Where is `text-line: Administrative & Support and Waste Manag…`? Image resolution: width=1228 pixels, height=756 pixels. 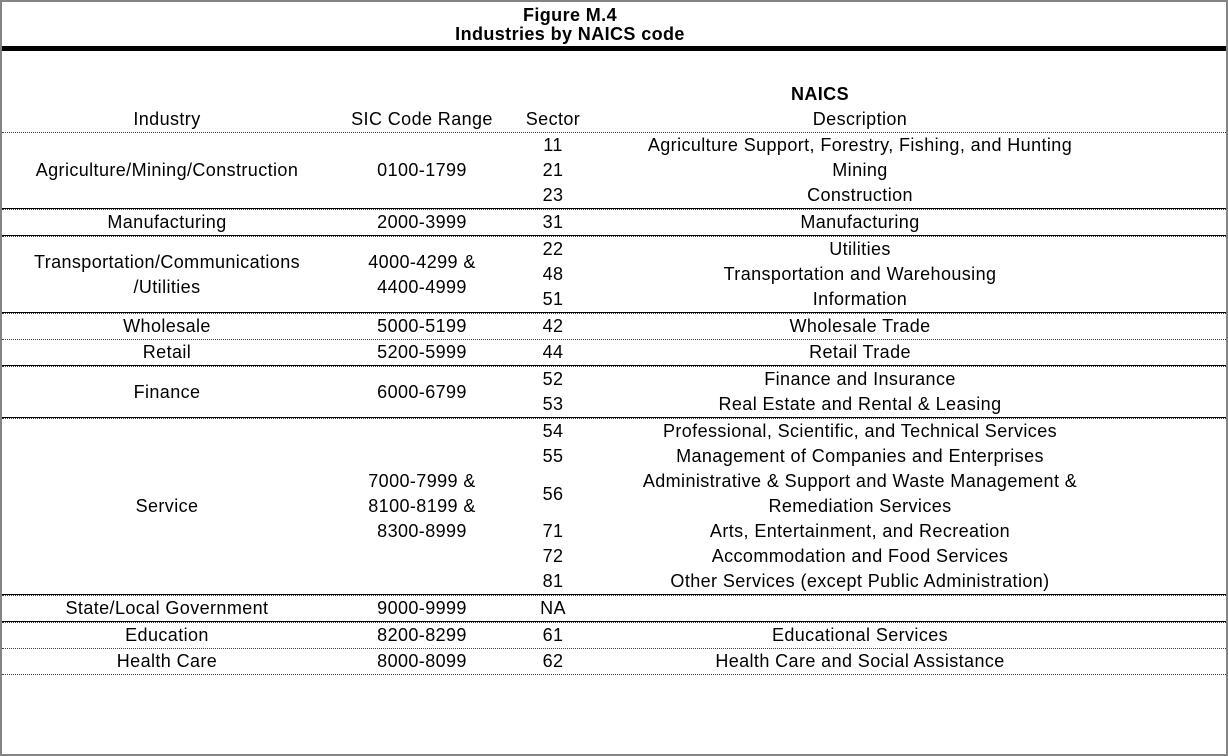
text-line: Administrative & Support and Waste Manag… is located at coordinates (860, 481).